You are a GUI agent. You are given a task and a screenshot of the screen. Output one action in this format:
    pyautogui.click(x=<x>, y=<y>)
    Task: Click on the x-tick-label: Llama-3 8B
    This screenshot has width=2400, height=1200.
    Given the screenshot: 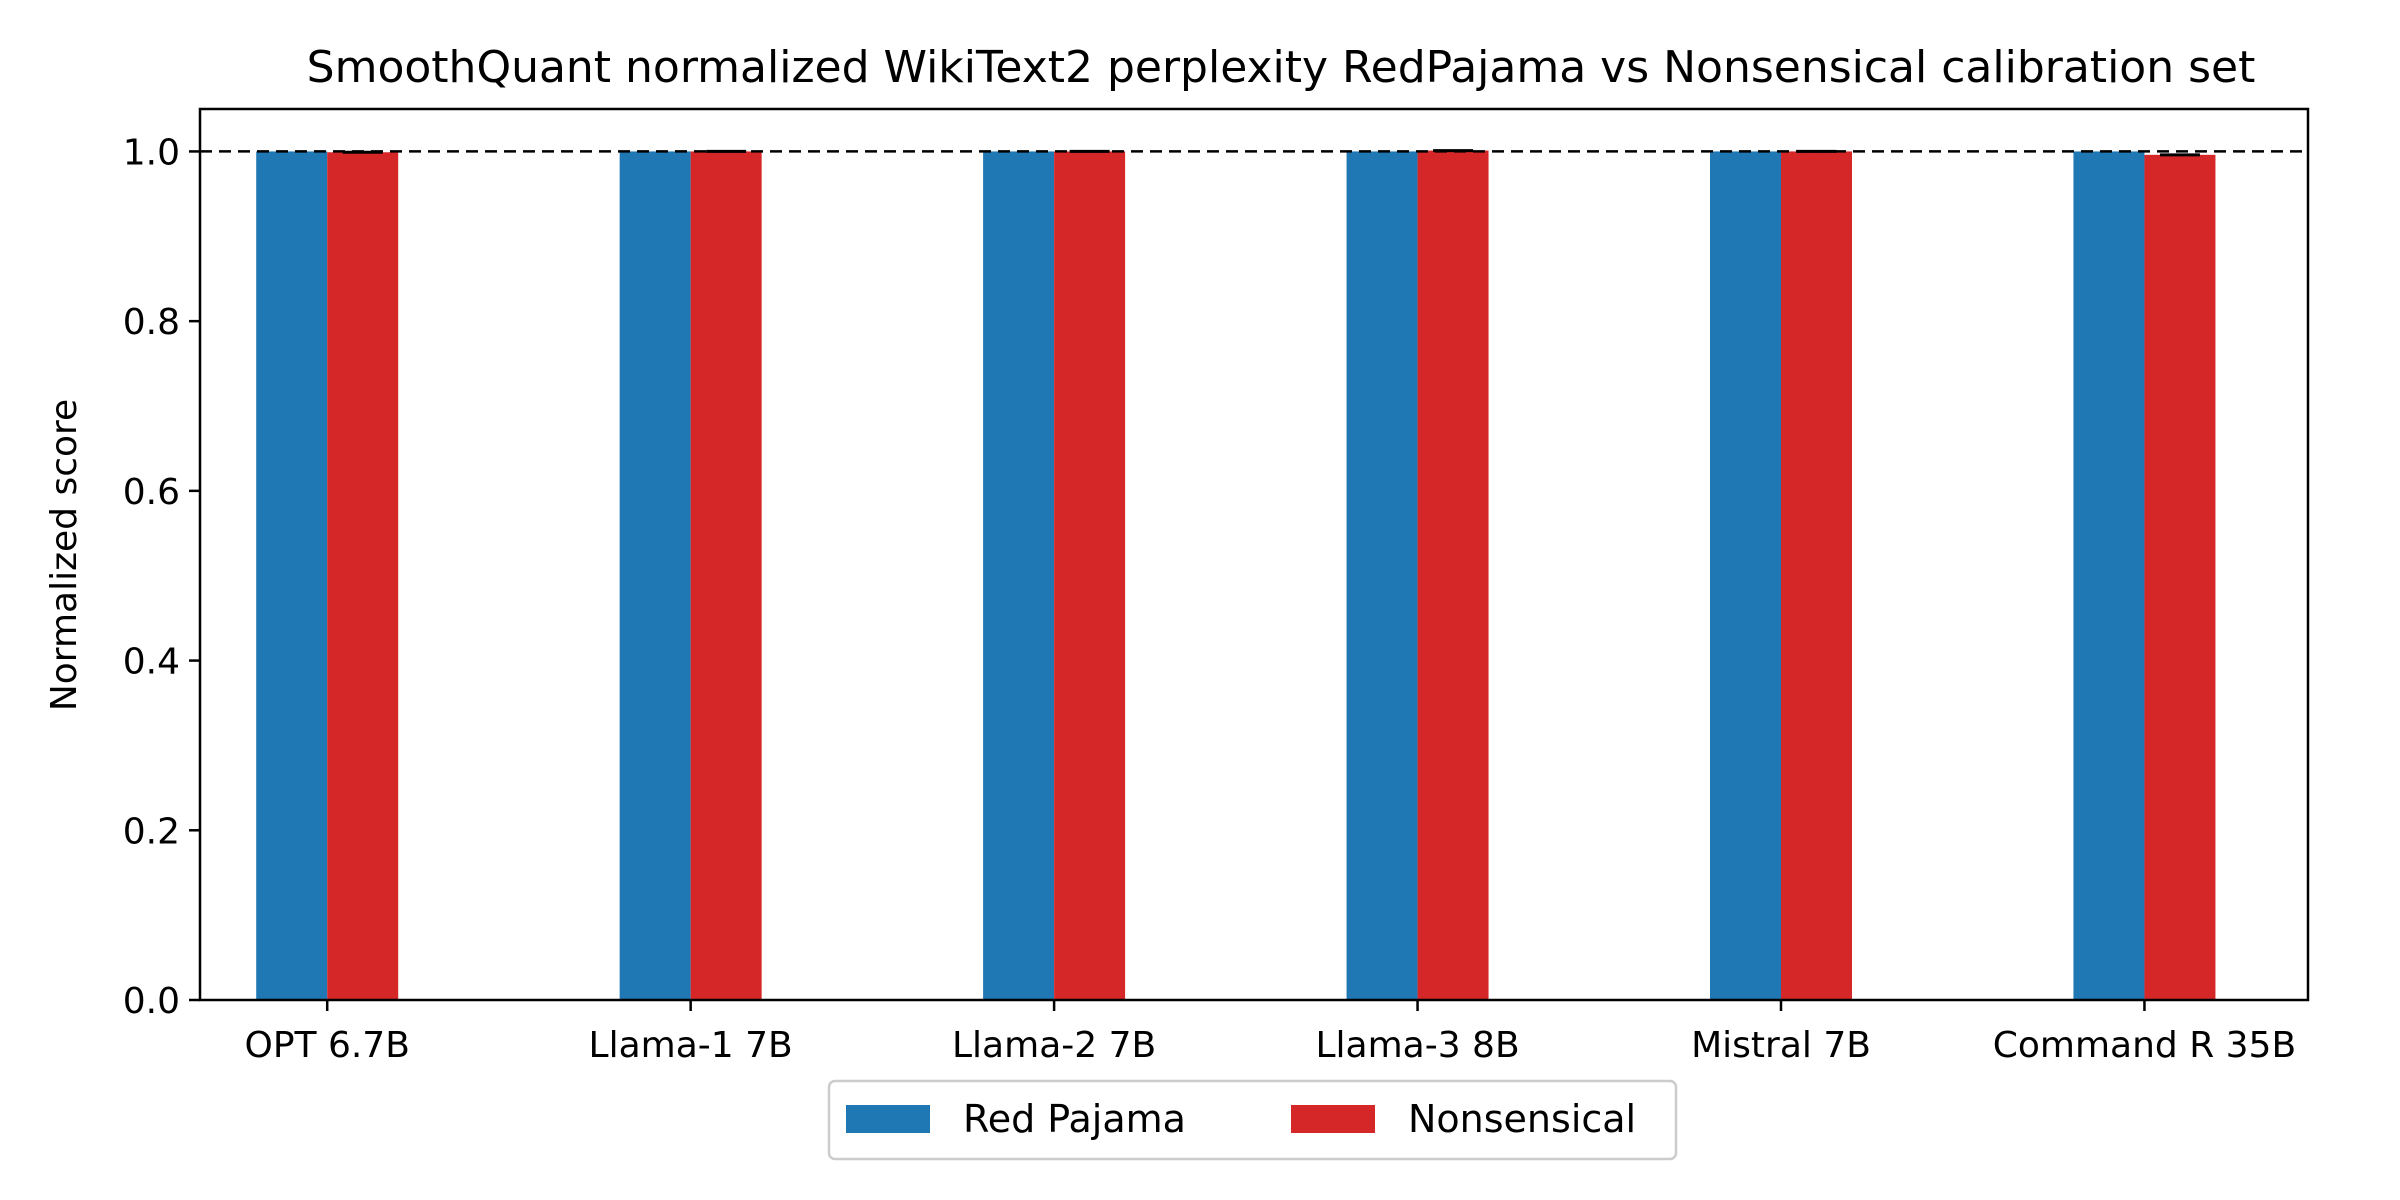 What is the action you would take?
    pyautogui.click(x=1417, y=1045)
    